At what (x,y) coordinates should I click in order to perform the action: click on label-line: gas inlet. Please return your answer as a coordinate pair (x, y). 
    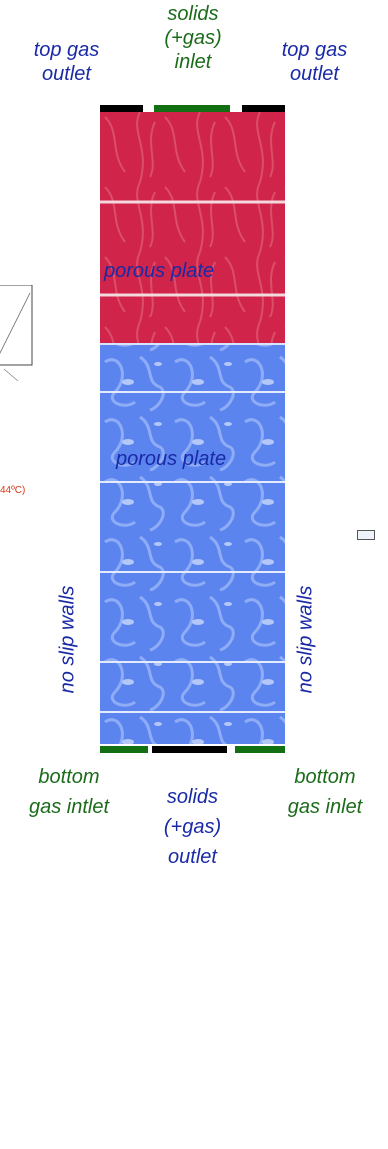
    Looking at the image, I should click on (325, 807).